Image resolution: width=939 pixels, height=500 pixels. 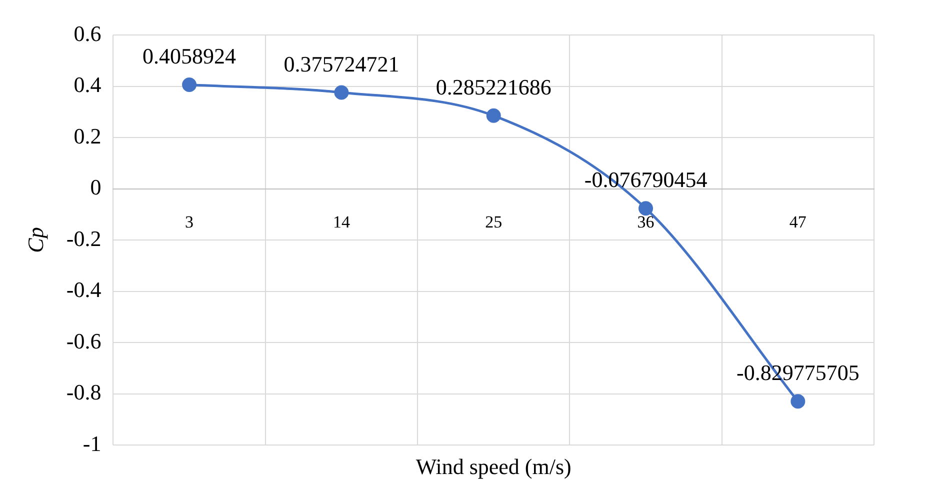 What do you see at coordinates (189, 56) in the screenshot?
I see `data-label: 0.4058924` at bounding box center [189, 56].